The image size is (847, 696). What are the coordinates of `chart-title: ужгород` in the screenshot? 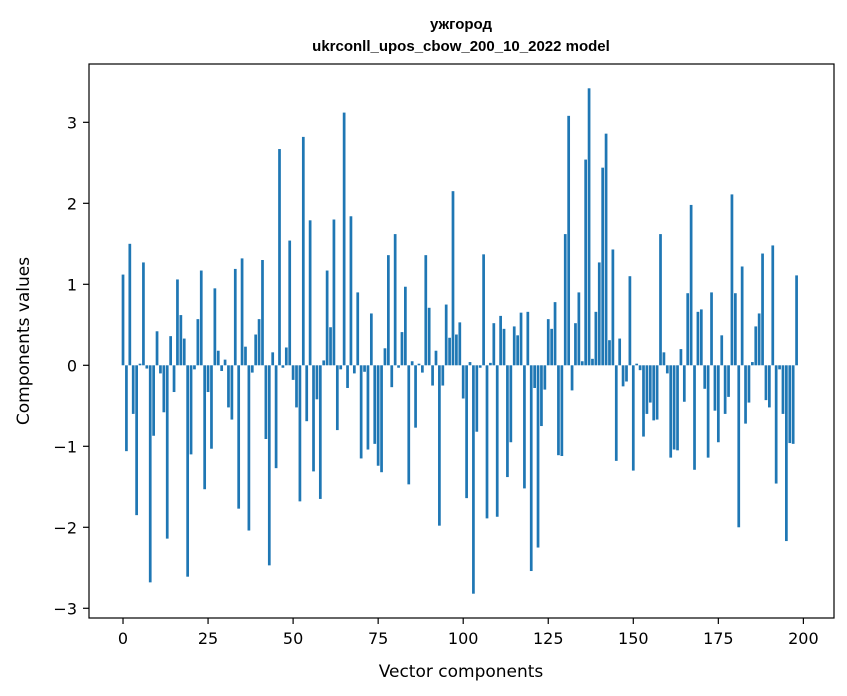 It's located at (461, 24).